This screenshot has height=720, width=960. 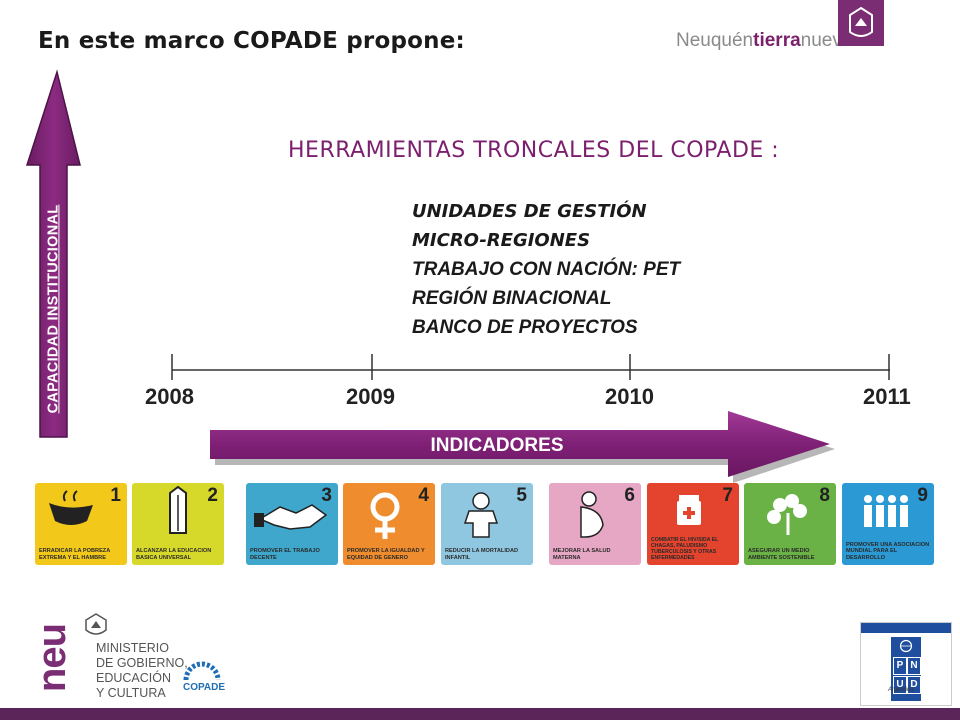 I want to click on goal-tile-2: 2 ALCANZAR LA EDUCACION BASICA UNIVERSAL, so click(x=178, y=524).